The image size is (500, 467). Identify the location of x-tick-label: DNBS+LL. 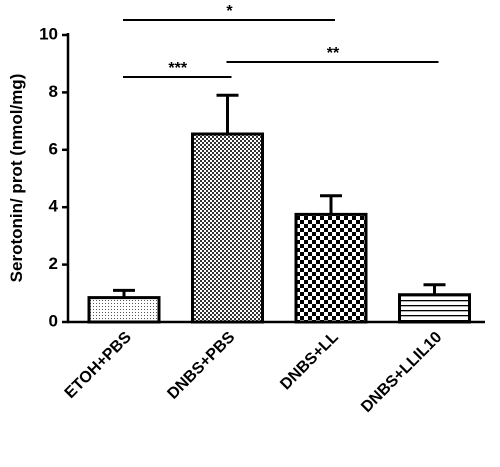
(309, 361).